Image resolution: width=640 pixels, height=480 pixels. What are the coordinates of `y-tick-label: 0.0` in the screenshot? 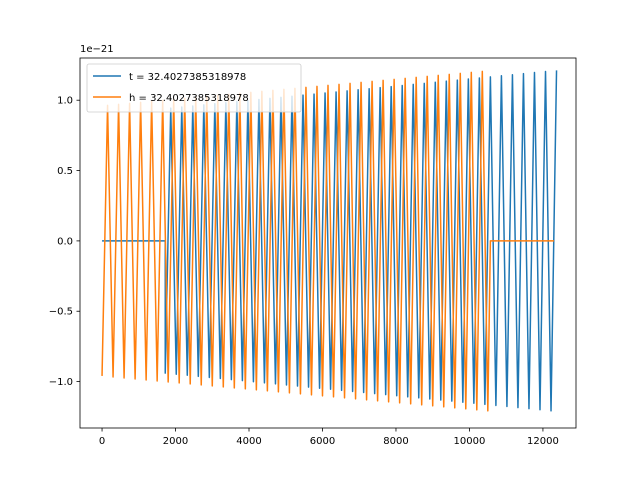 It's located at (65, 241).